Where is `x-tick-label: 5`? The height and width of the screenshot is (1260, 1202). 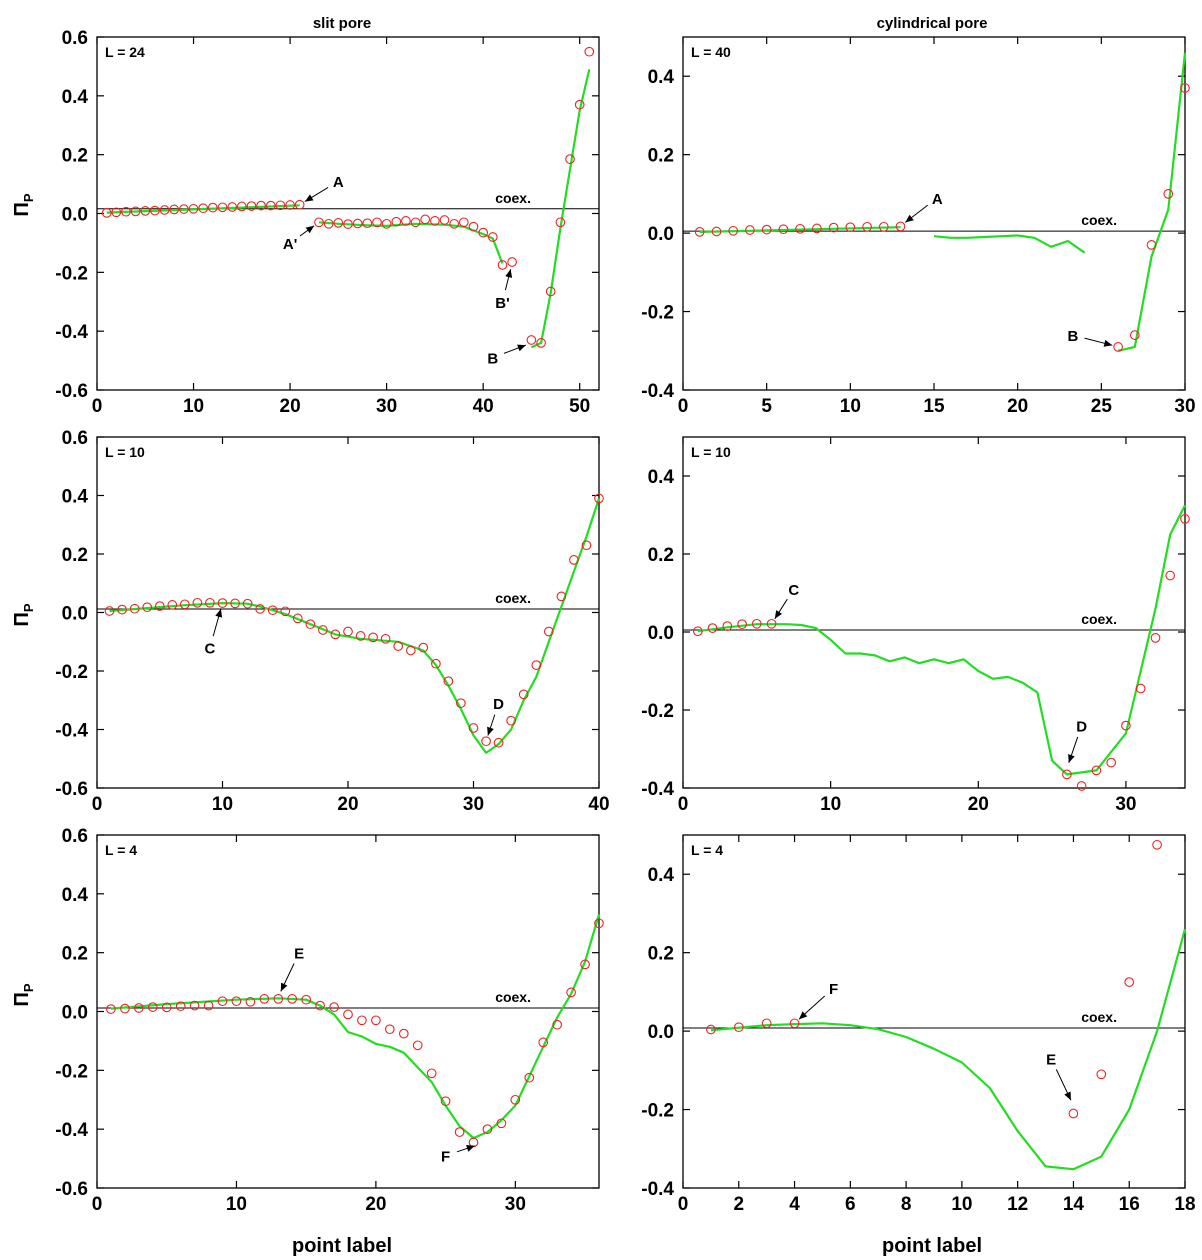
x-tick-label: 5 is located at coordinates (766, 406).